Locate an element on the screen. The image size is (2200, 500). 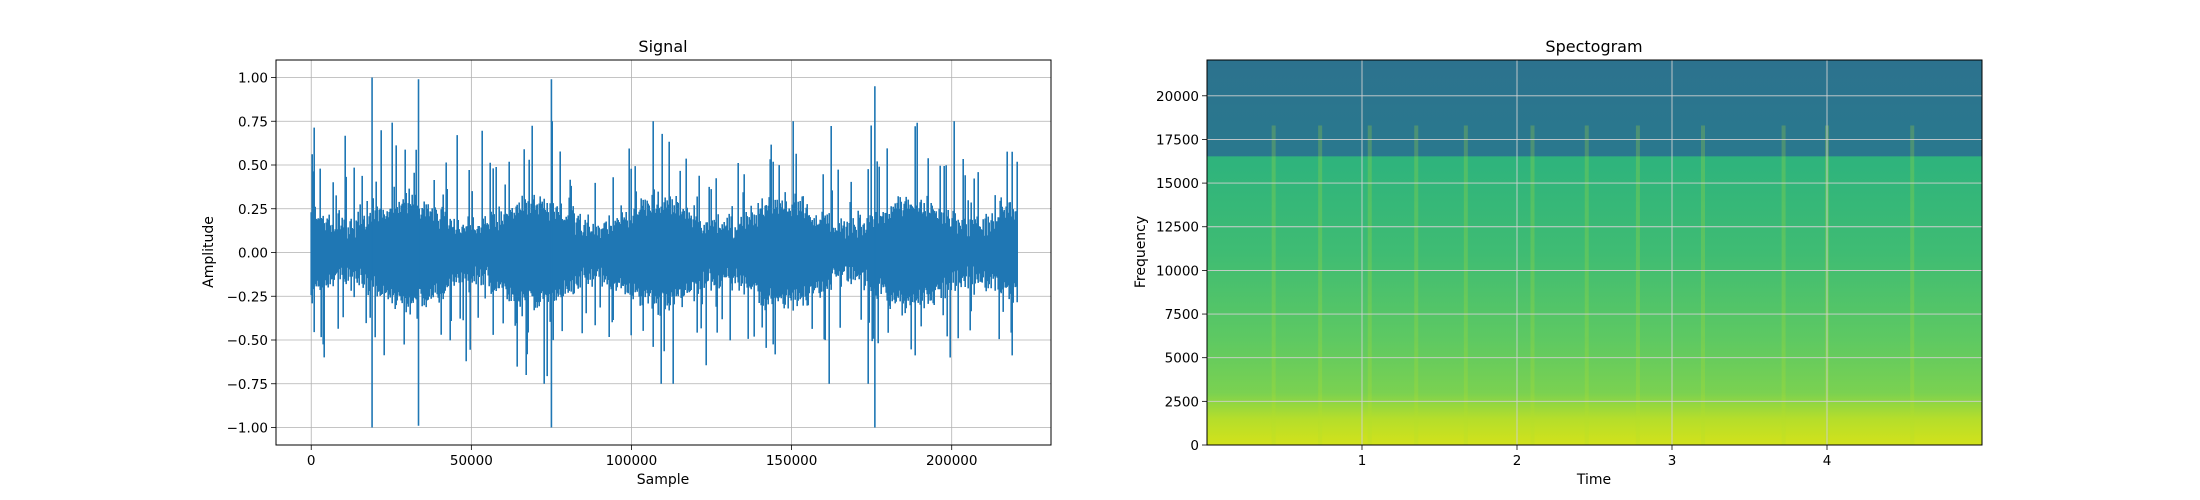
spectrogram-x-tick-label: 4 is located at coordinates (1827, 461).